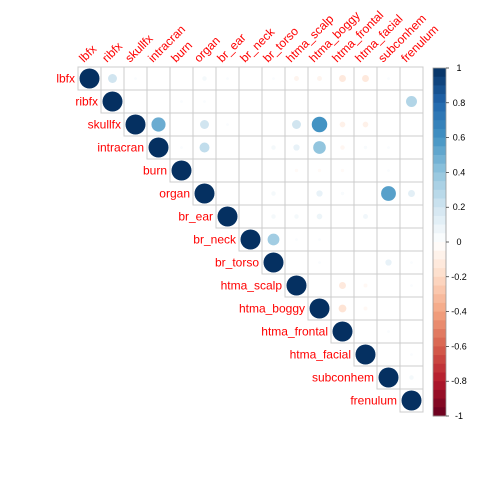 The height and width of the screenshot is (480, 480). What do you see at coordinates (388, 308) in the screenshot?
I see `cell-htma_boggy-subconhem` at bounding box center [388, 308].